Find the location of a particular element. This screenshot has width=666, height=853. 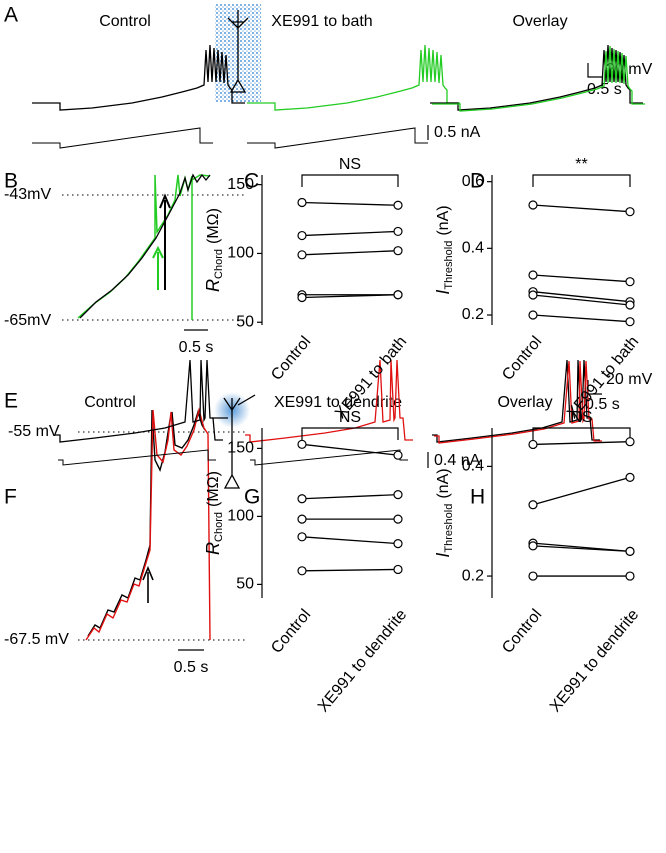

level-label: -55 mV is located at coordinates (34, 431).